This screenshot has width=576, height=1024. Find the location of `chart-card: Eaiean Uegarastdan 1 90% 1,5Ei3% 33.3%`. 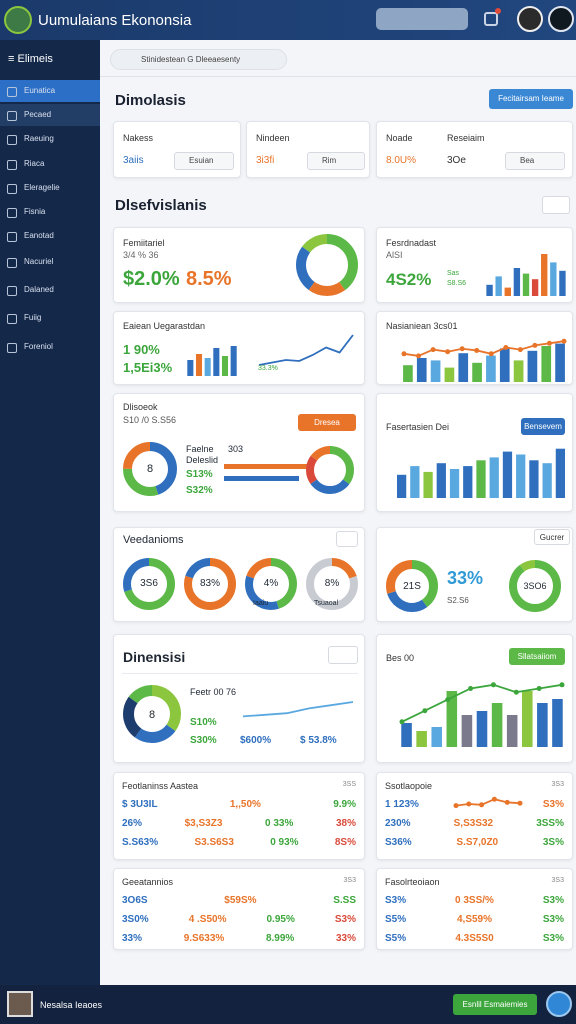

chart-card: Eaiean Uegarastdan 1 90% 1,5Ei3% 33.3% is located at coordinates (239, 348).